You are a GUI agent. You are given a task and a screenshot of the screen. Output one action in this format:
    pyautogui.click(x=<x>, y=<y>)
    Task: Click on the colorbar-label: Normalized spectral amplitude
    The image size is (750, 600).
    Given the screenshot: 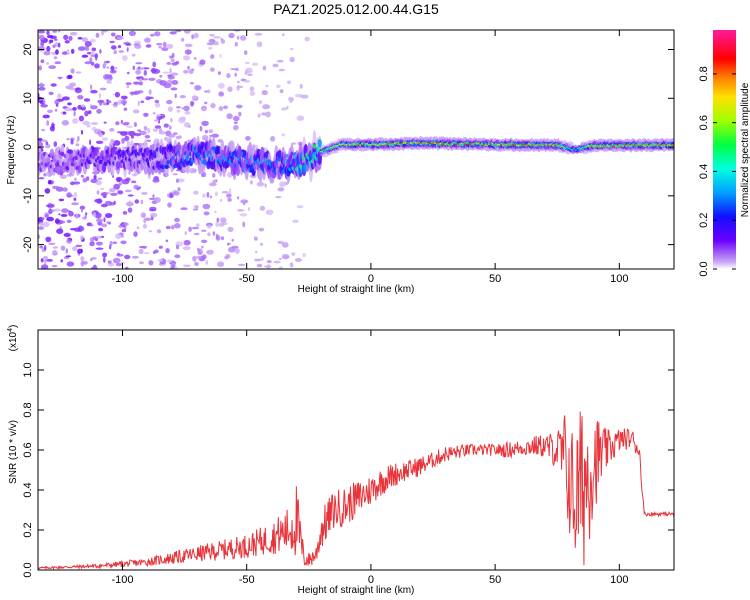 What is the action you would take?
    pyautogui.click(x=745, y=149)
    